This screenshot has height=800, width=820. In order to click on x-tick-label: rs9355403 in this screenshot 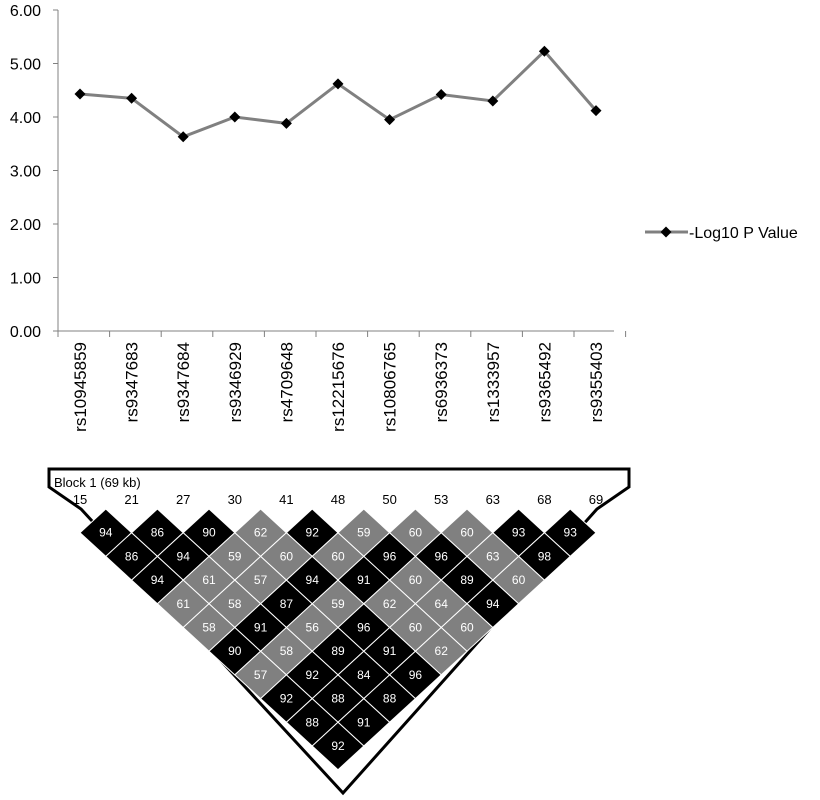, I will do `click(596, 382)`.